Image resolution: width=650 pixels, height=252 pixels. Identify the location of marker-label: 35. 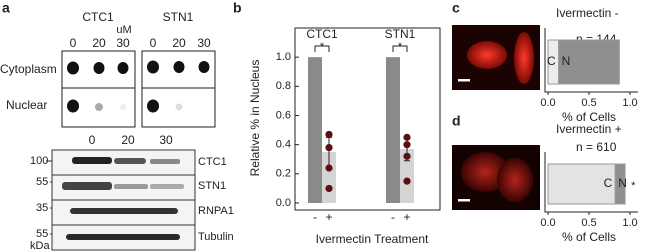
(42, 208).